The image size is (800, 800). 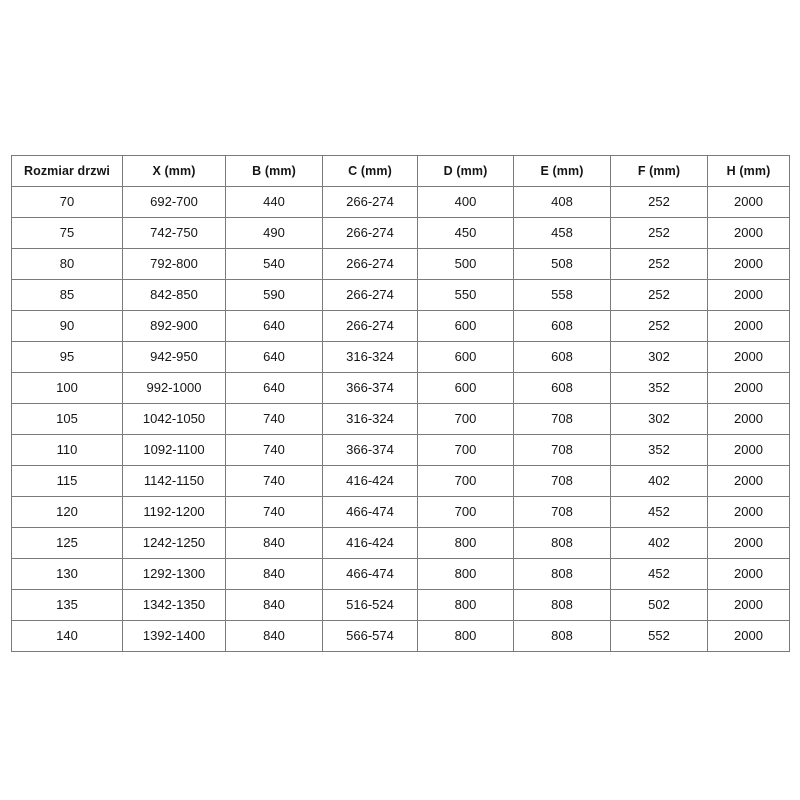 I want to click on cell-value: 558, so click(x=562, y=295).